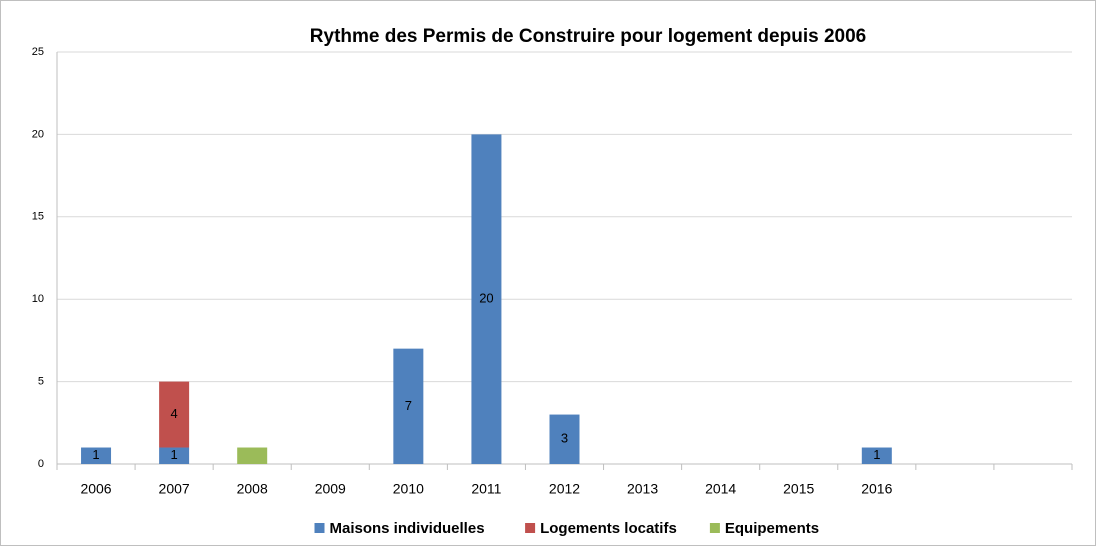  I want to click on x-tick-label: 2013, so click(642, 489).